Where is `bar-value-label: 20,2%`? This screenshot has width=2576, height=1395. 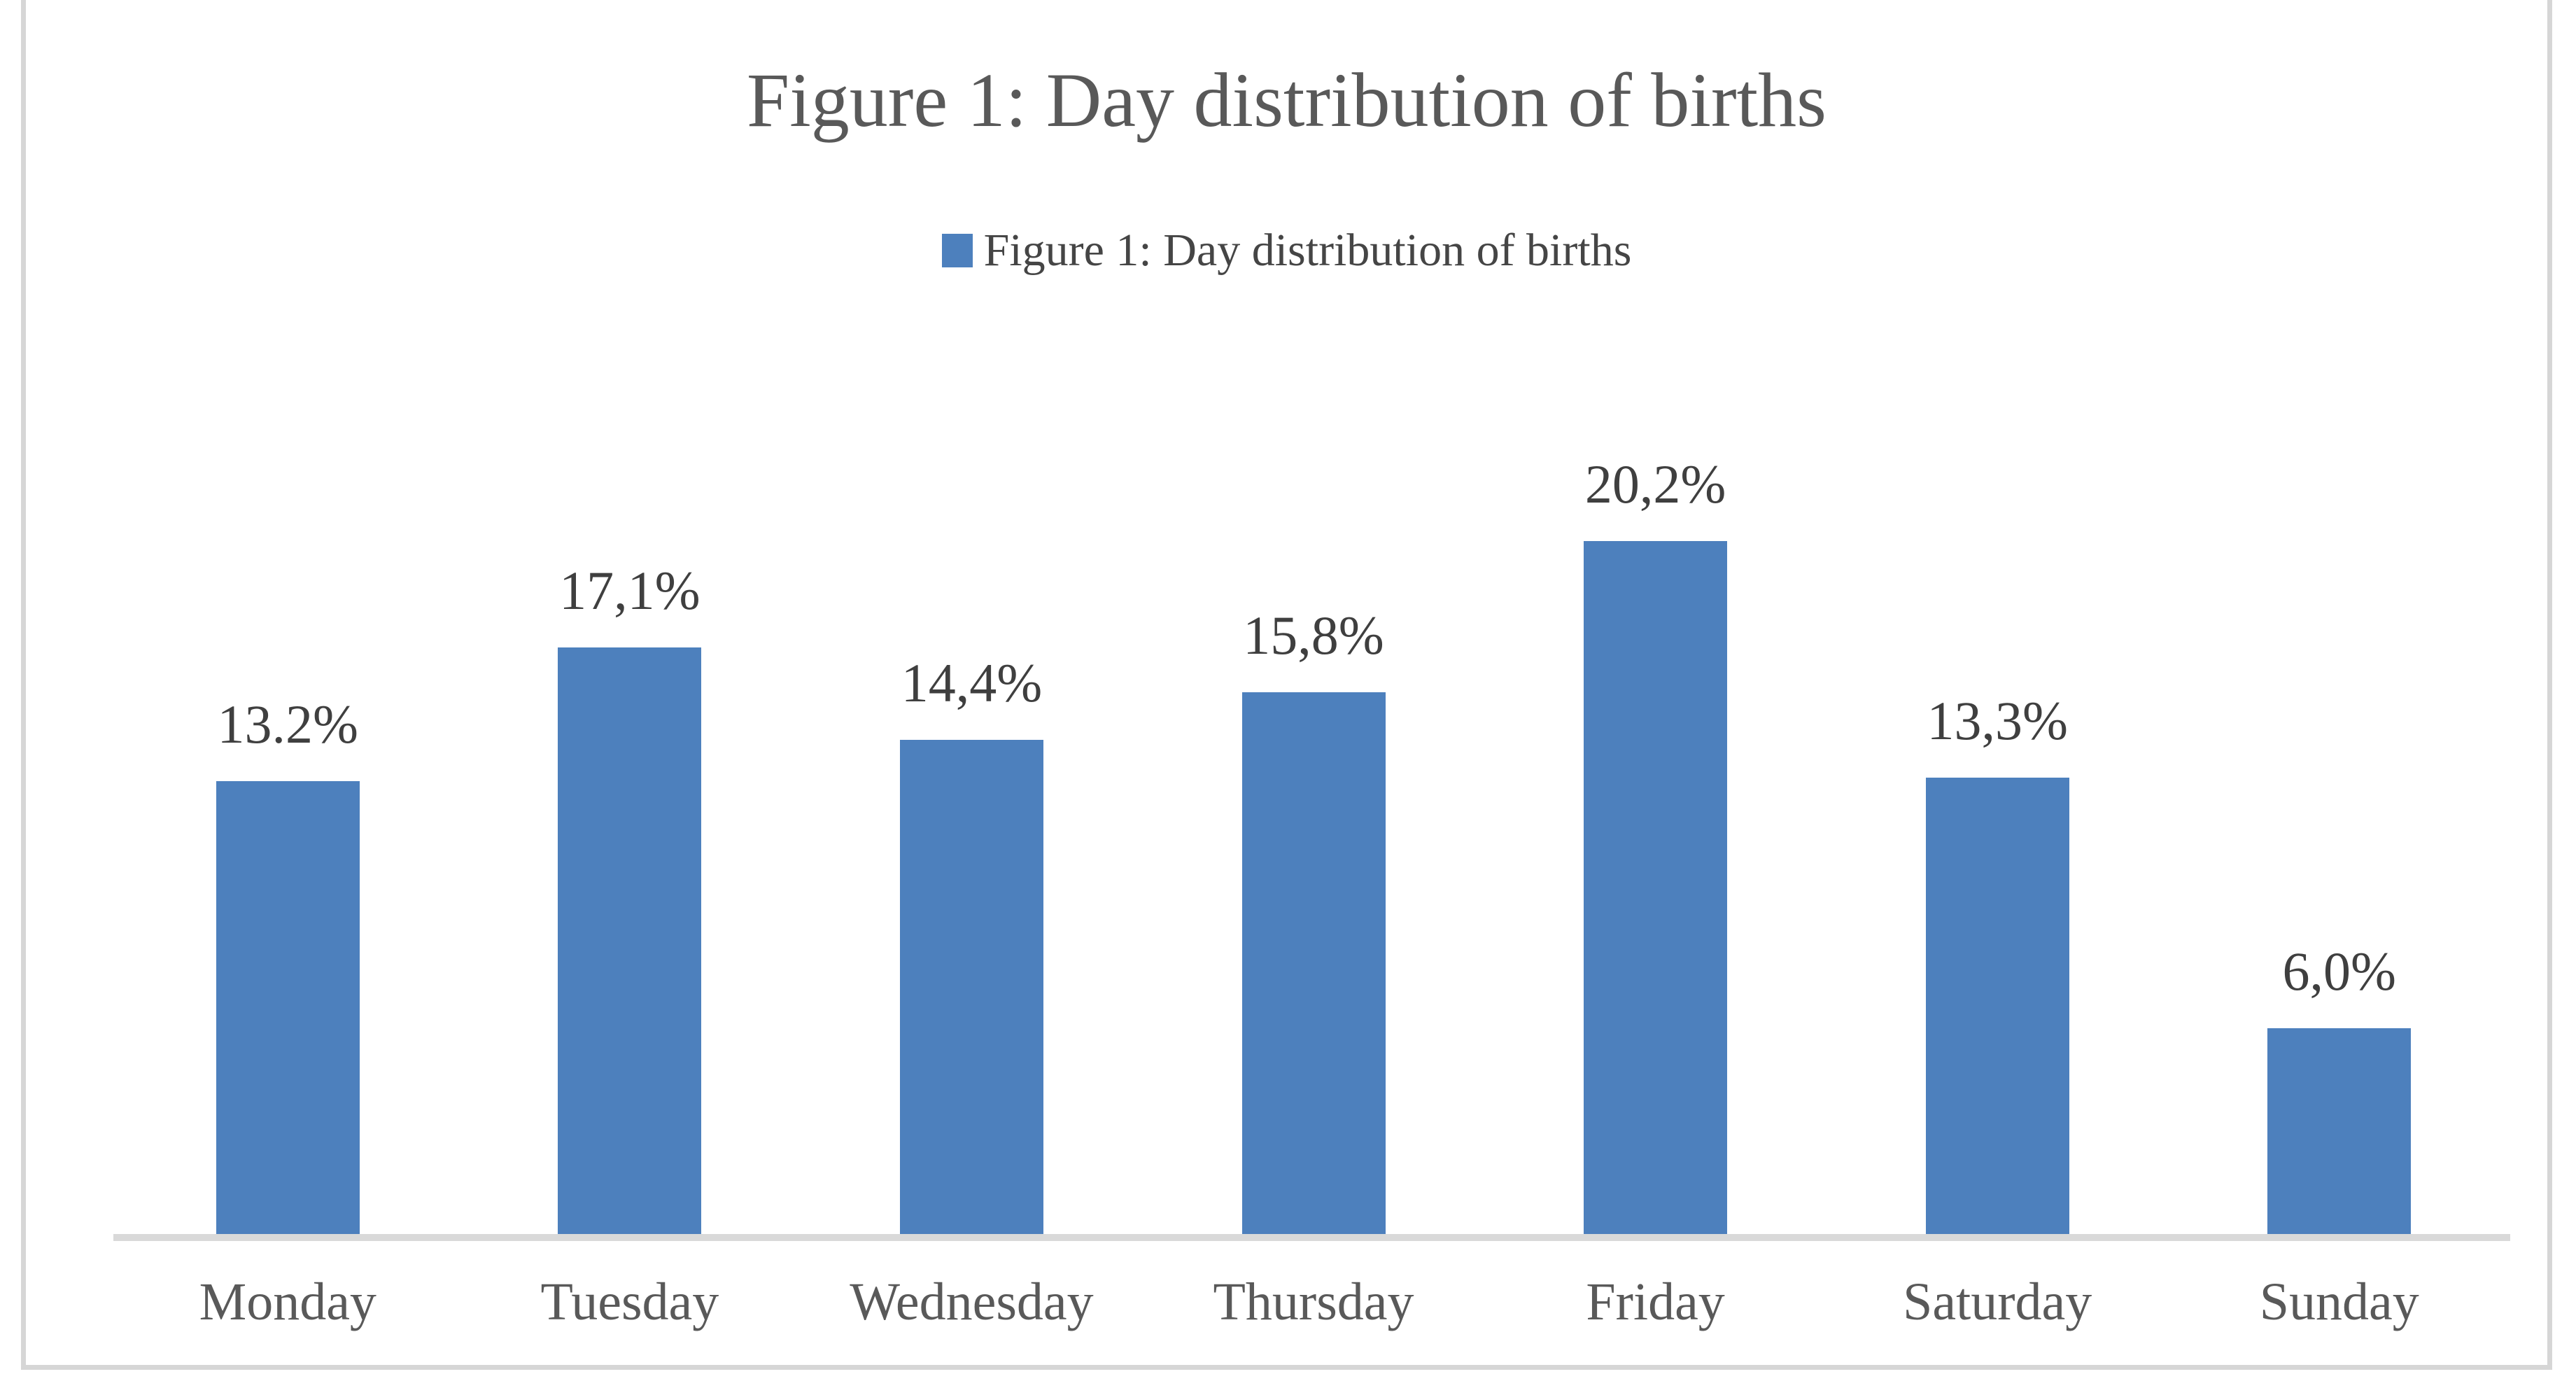 bar-value-label: 20,2% is located at coordinates (1655, 484).